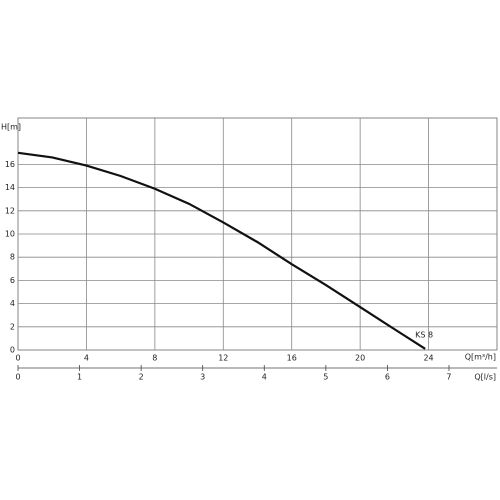 This screenshot has height=500, width=500. What do you see at coordinates (17, 358) in the screenshot?
I see `x-tick-label: 0` at bounding box center [17, 358].